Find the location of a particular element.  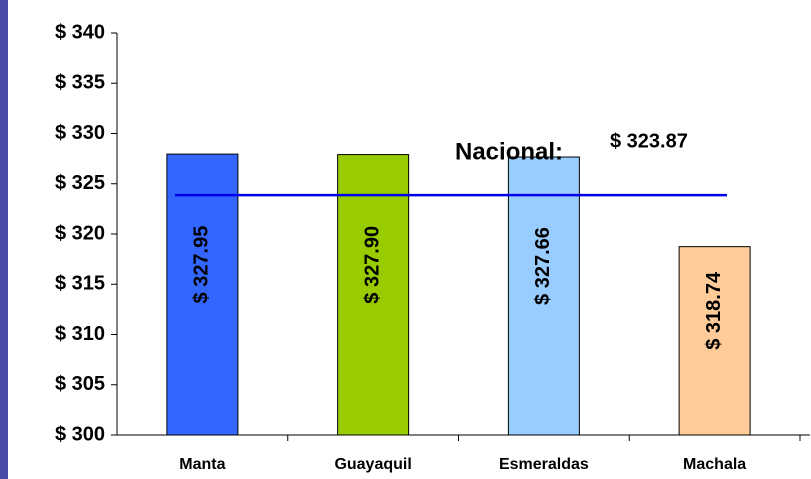

x-tick-label: Esmeraldas is located at coordinates (544, 464).